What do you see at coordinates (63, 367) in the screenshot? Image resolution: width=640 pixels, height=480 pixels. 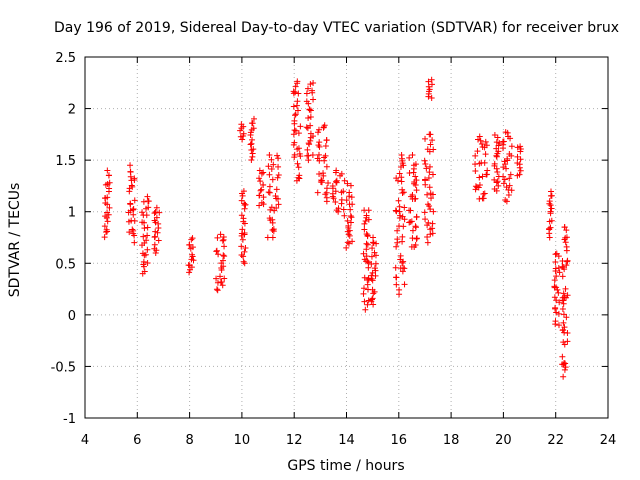 I see `y-tick-label: -0.5` at bounding box center [63, 367].